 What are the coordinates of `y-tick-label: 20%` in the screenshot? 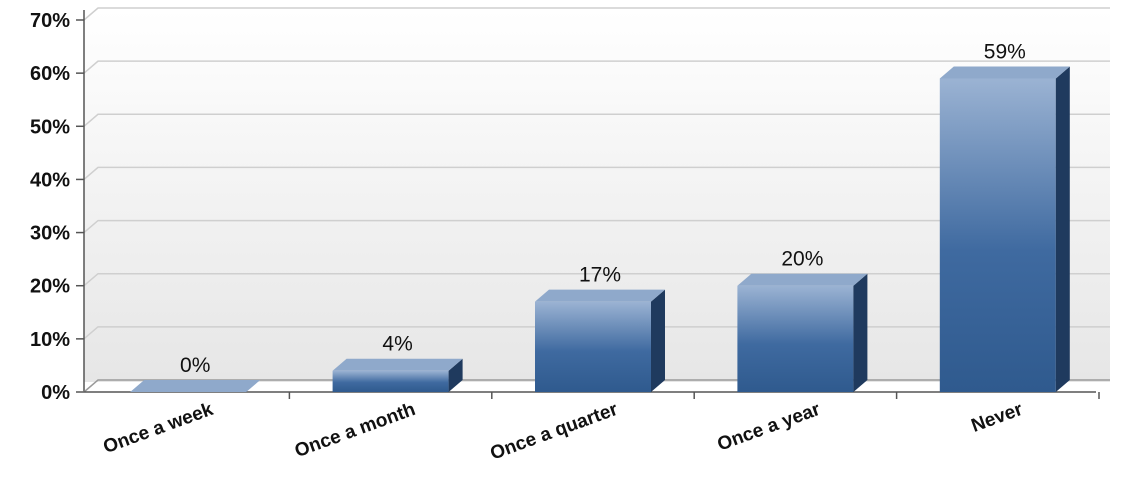 It's located at (50, 287).